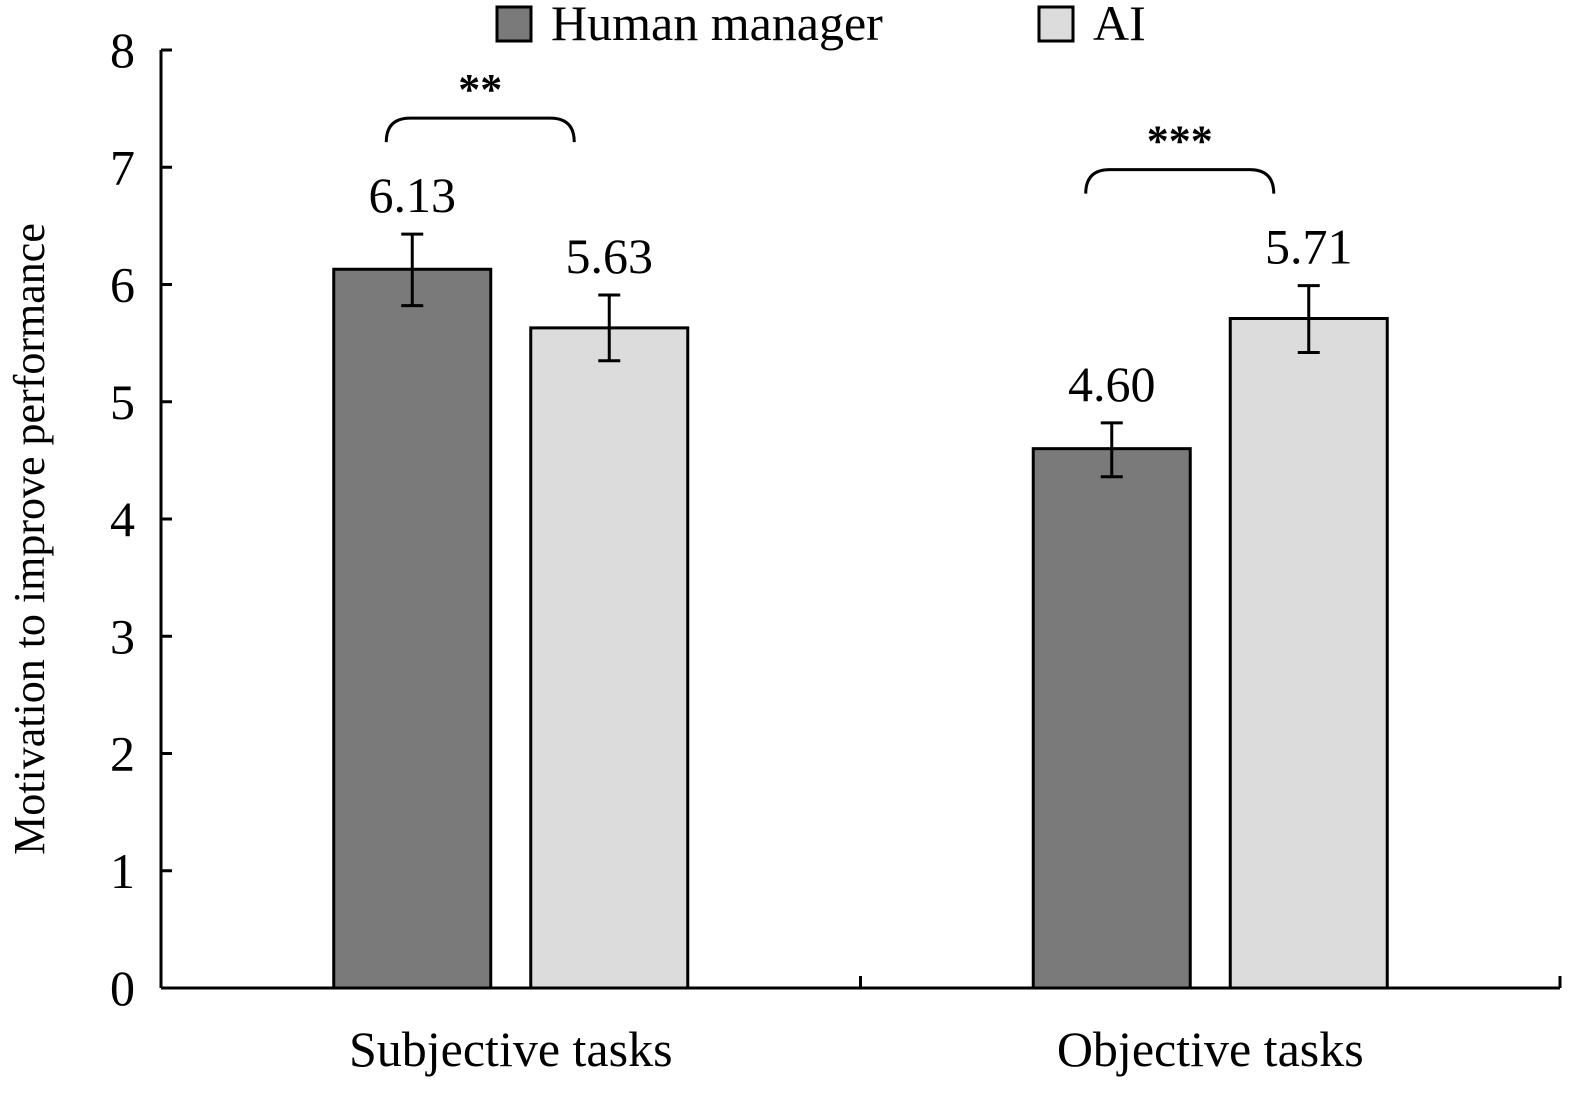  I want to click on legend-label: Human manager, so click(717, 25).